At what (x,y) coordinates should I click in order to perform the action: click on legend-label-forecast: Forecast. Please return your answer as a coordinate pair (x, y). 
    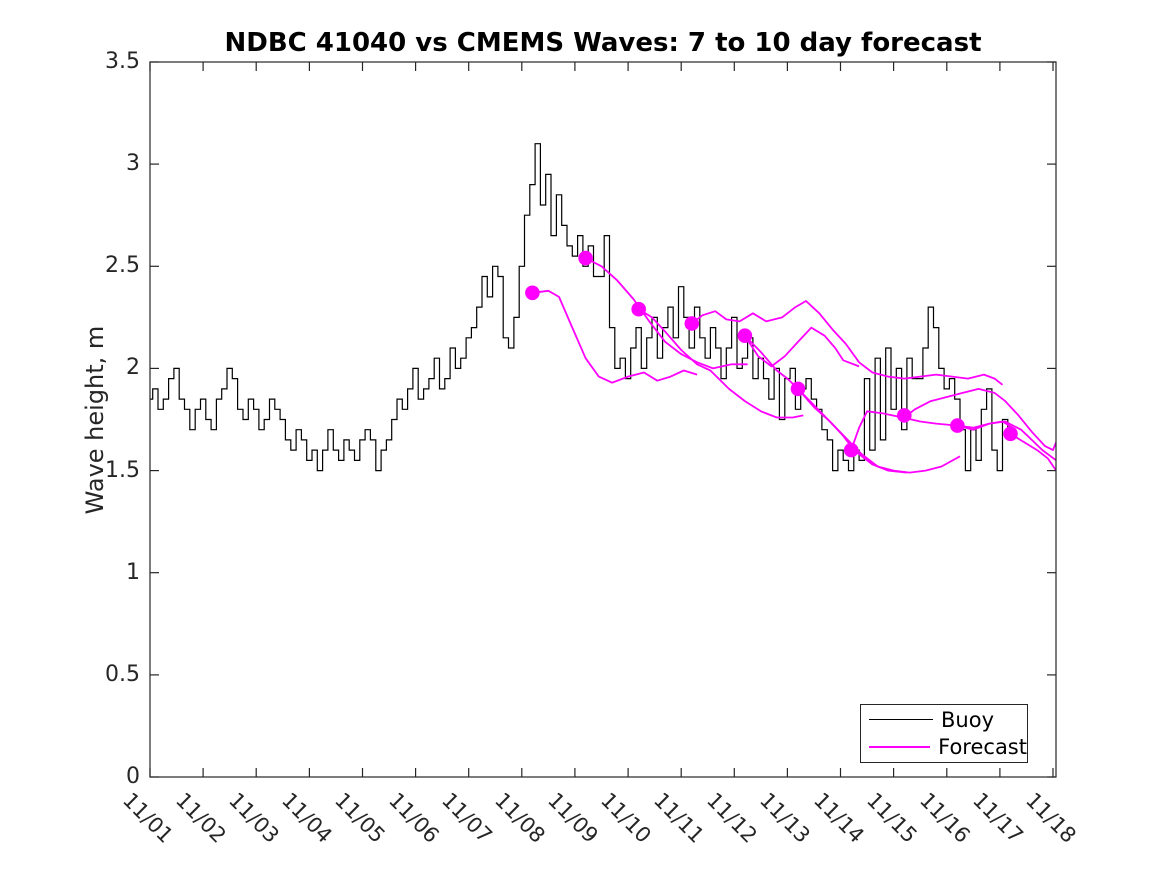
    Looking at the image, I should click on (982, 747).